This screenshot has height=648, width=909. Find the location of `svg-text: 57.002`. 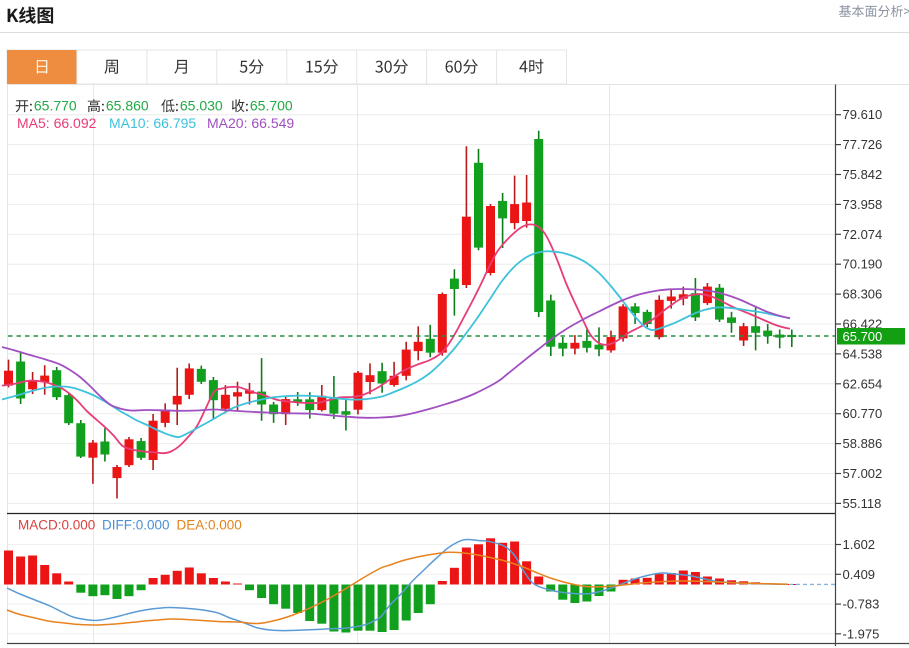

svg-text: 57.002 is located at coordinates (863, 473).